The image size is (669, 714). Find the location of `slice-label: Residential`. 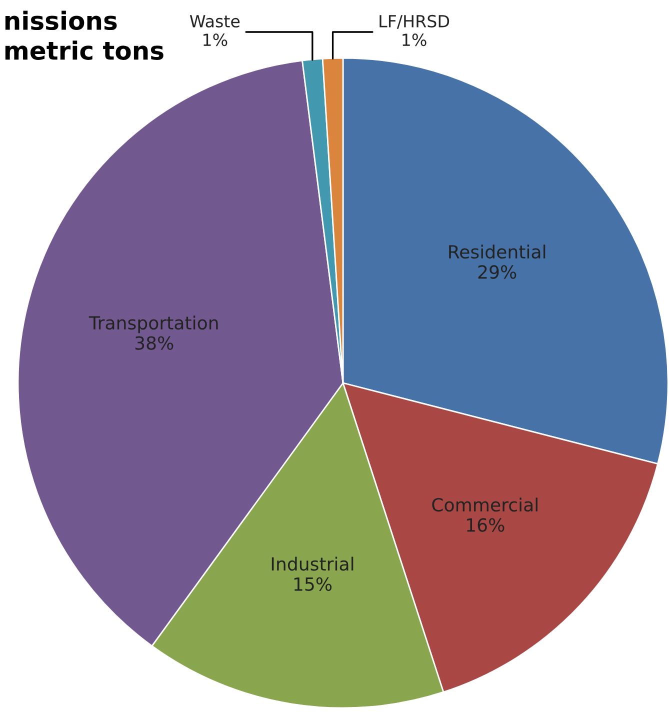

slice-label: Residential is located at coordinates (497, 251).